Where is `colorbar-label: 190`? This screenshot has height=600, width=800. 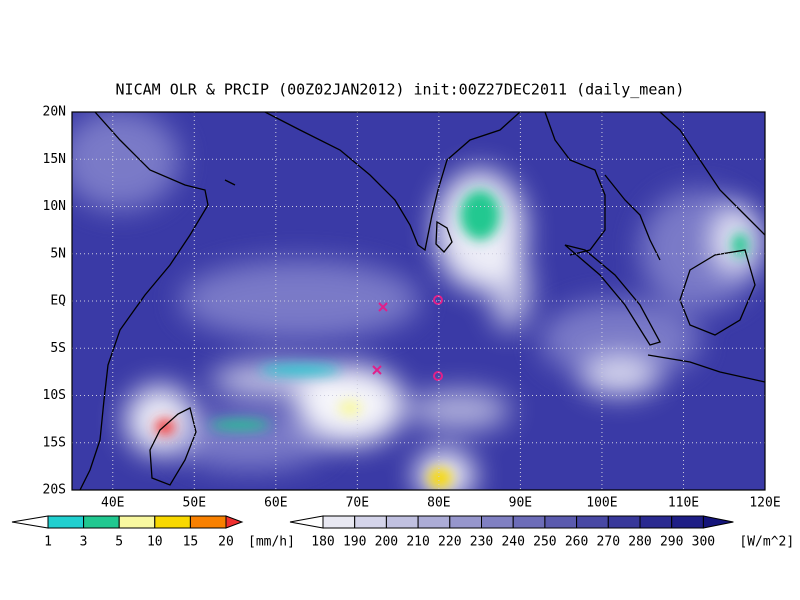
colorbar-label: 190 is located at coordinates (354, 542).